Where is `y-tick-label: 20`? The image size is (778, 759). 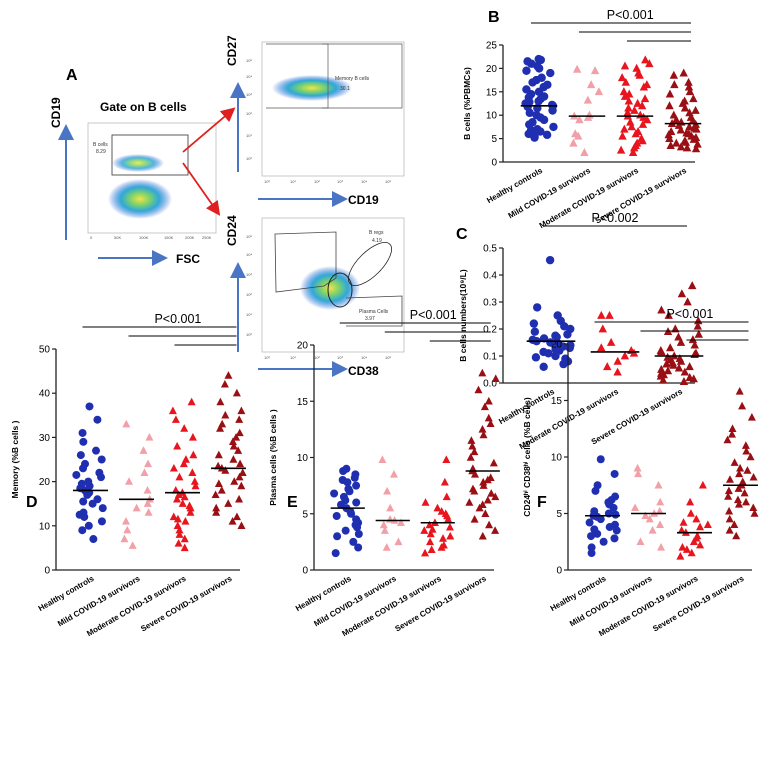
y-tick-label: 20 is located at coordinates (303, 346).